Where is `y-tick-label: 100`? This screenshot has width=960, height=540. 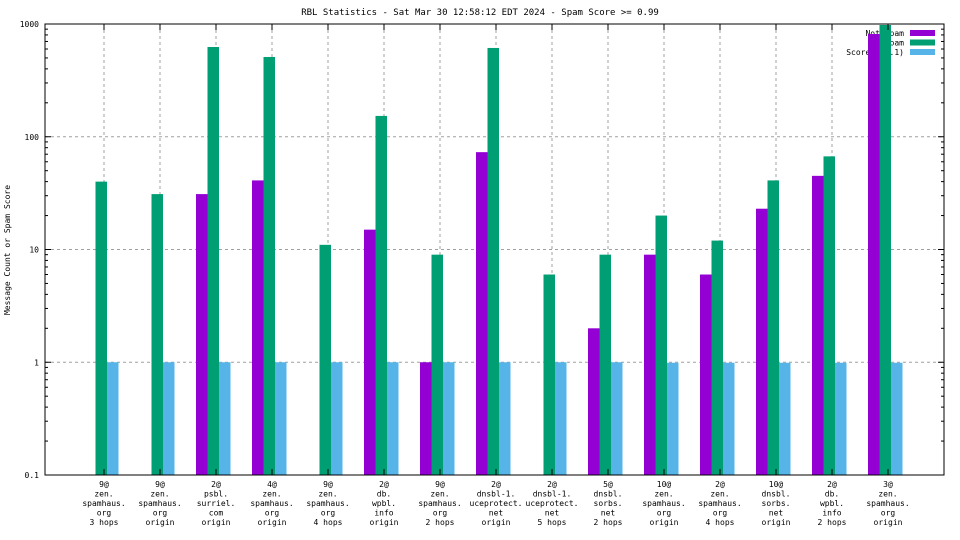
y-tick-label: 100 is located at coordinates (32, 137).